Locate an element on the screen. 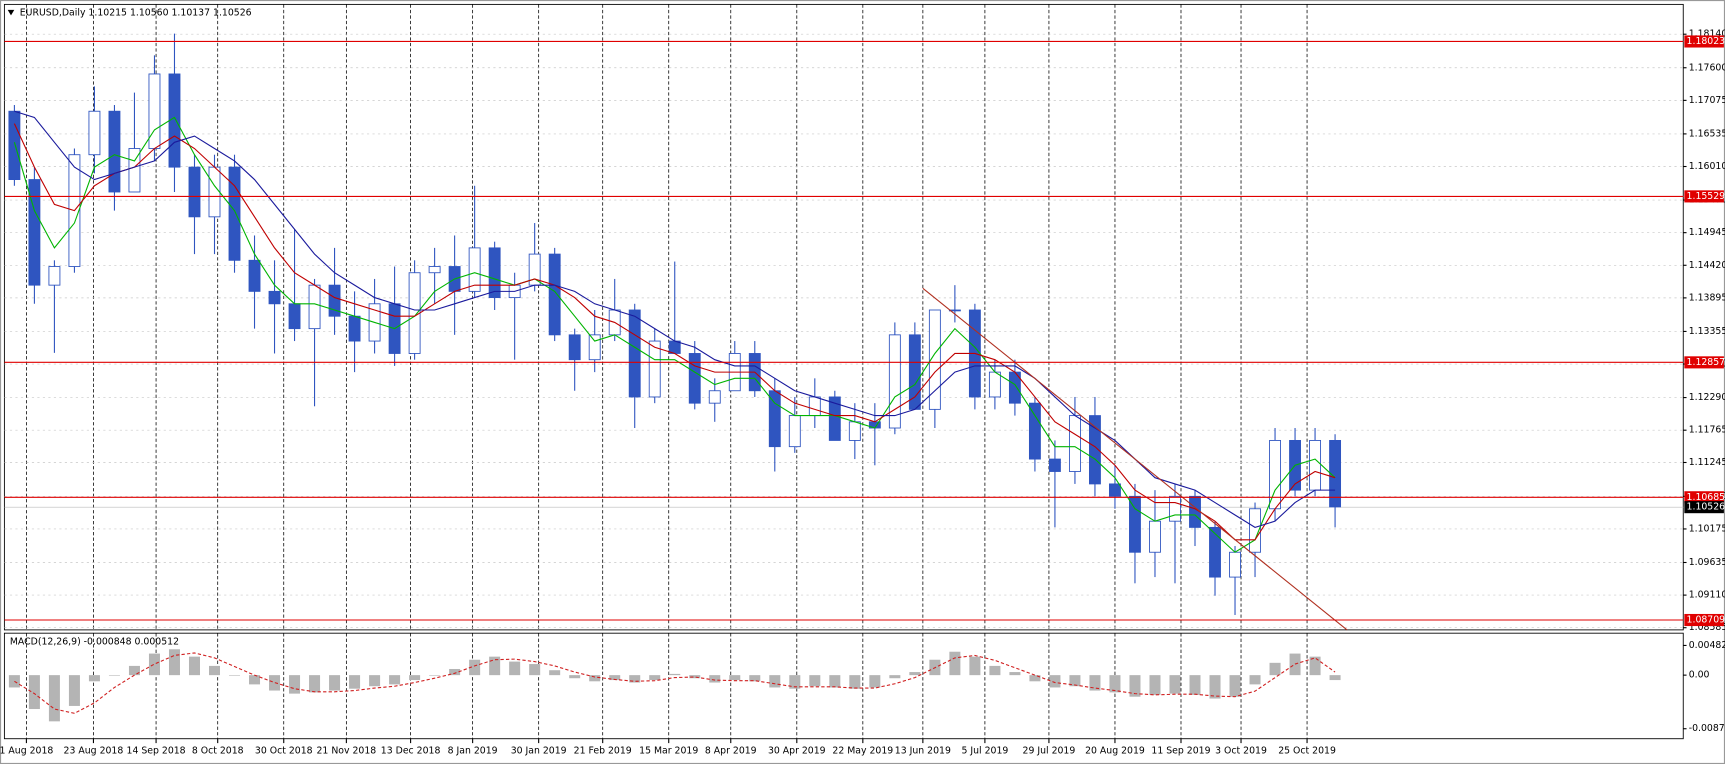 The width and height of the screenshot is (1725, 764). current-price-box is located at coordinates (1704, 507).